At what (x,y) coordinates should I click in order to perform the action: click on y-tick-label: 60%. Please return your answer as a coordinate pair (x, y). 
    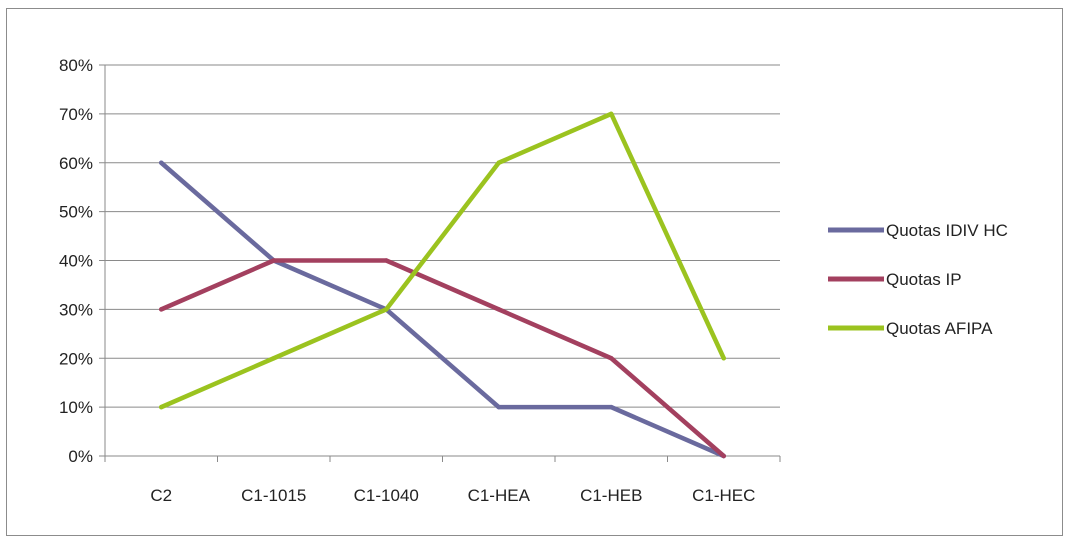
    Looking at the image, I should click on (76, 163).